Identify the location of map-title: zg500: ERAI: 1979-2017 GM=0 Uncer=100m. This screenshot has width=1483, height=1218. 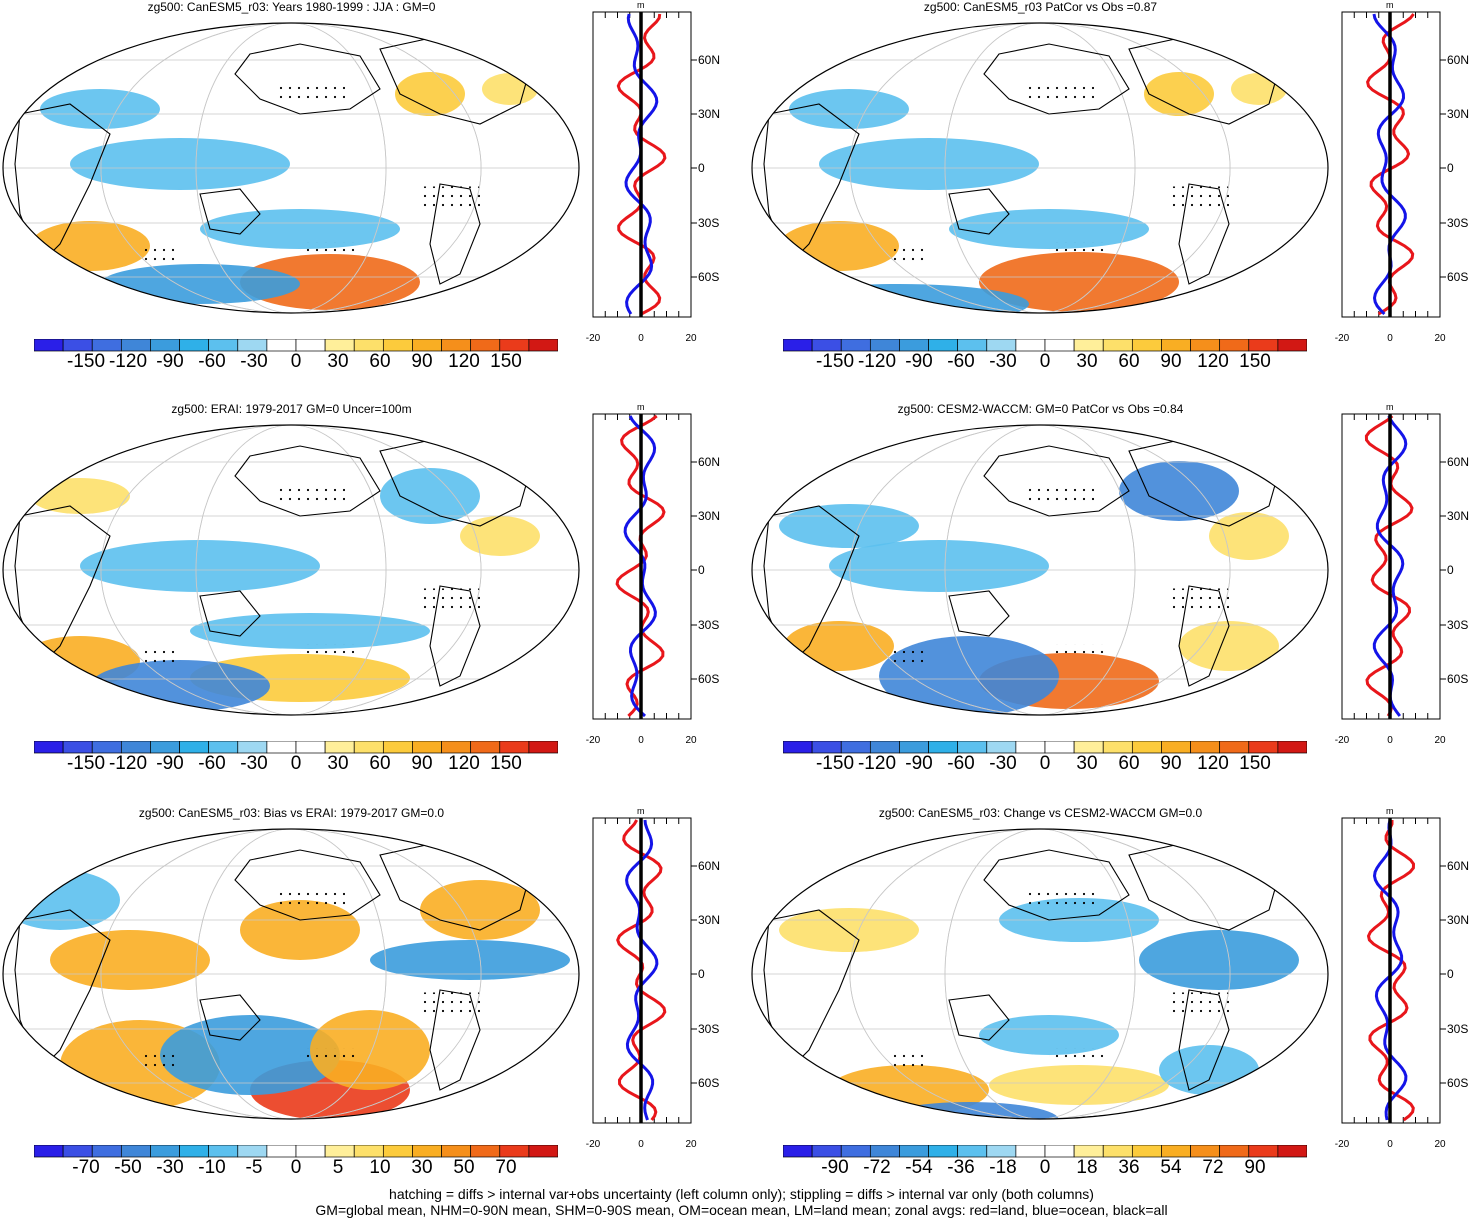
(291, 409).